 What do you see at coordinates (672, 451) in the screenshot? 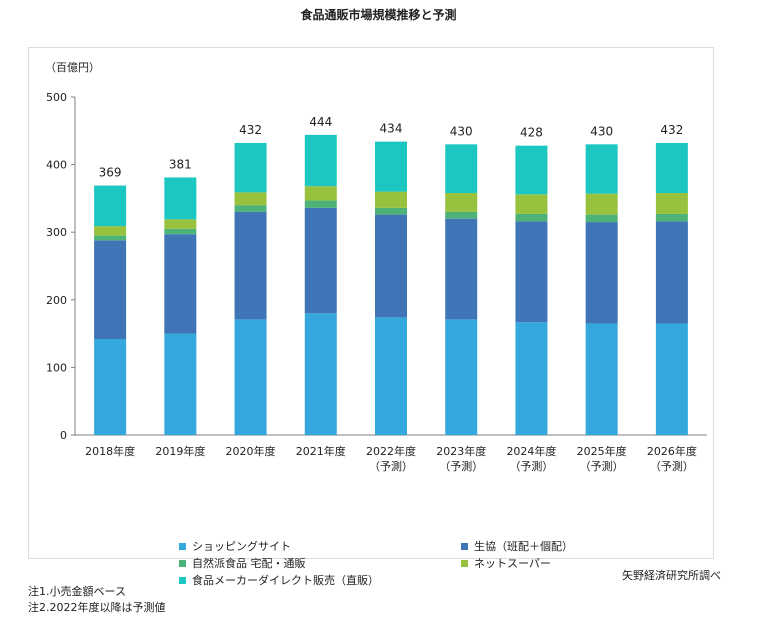
I see `x-tick-label: 2026年度` at bounding box center [672, 451].